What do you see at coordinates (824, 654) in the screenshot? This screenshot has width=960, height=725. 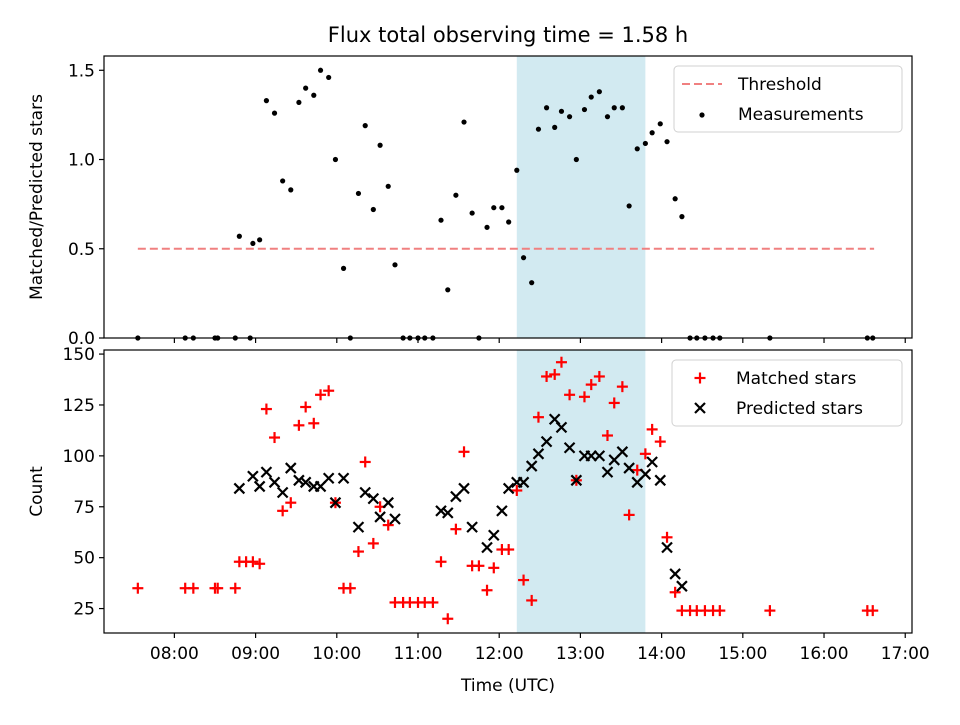 I see `x-tick-label: 16:00` at bounding box center [824, 654].